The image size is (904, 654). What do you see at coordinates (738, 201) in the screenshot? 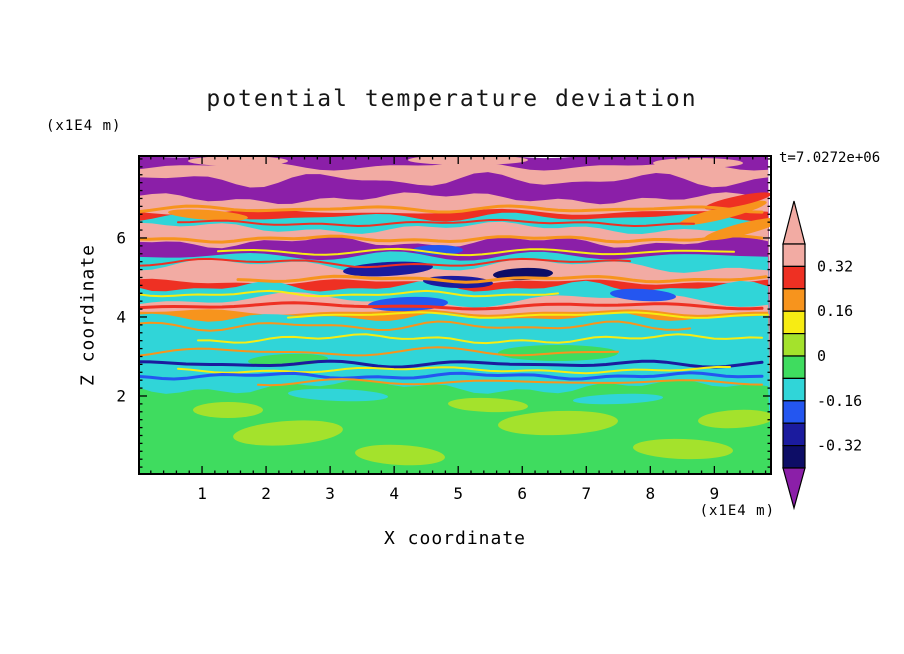
I see `field-blob-red` at bounding box center [738, 201].